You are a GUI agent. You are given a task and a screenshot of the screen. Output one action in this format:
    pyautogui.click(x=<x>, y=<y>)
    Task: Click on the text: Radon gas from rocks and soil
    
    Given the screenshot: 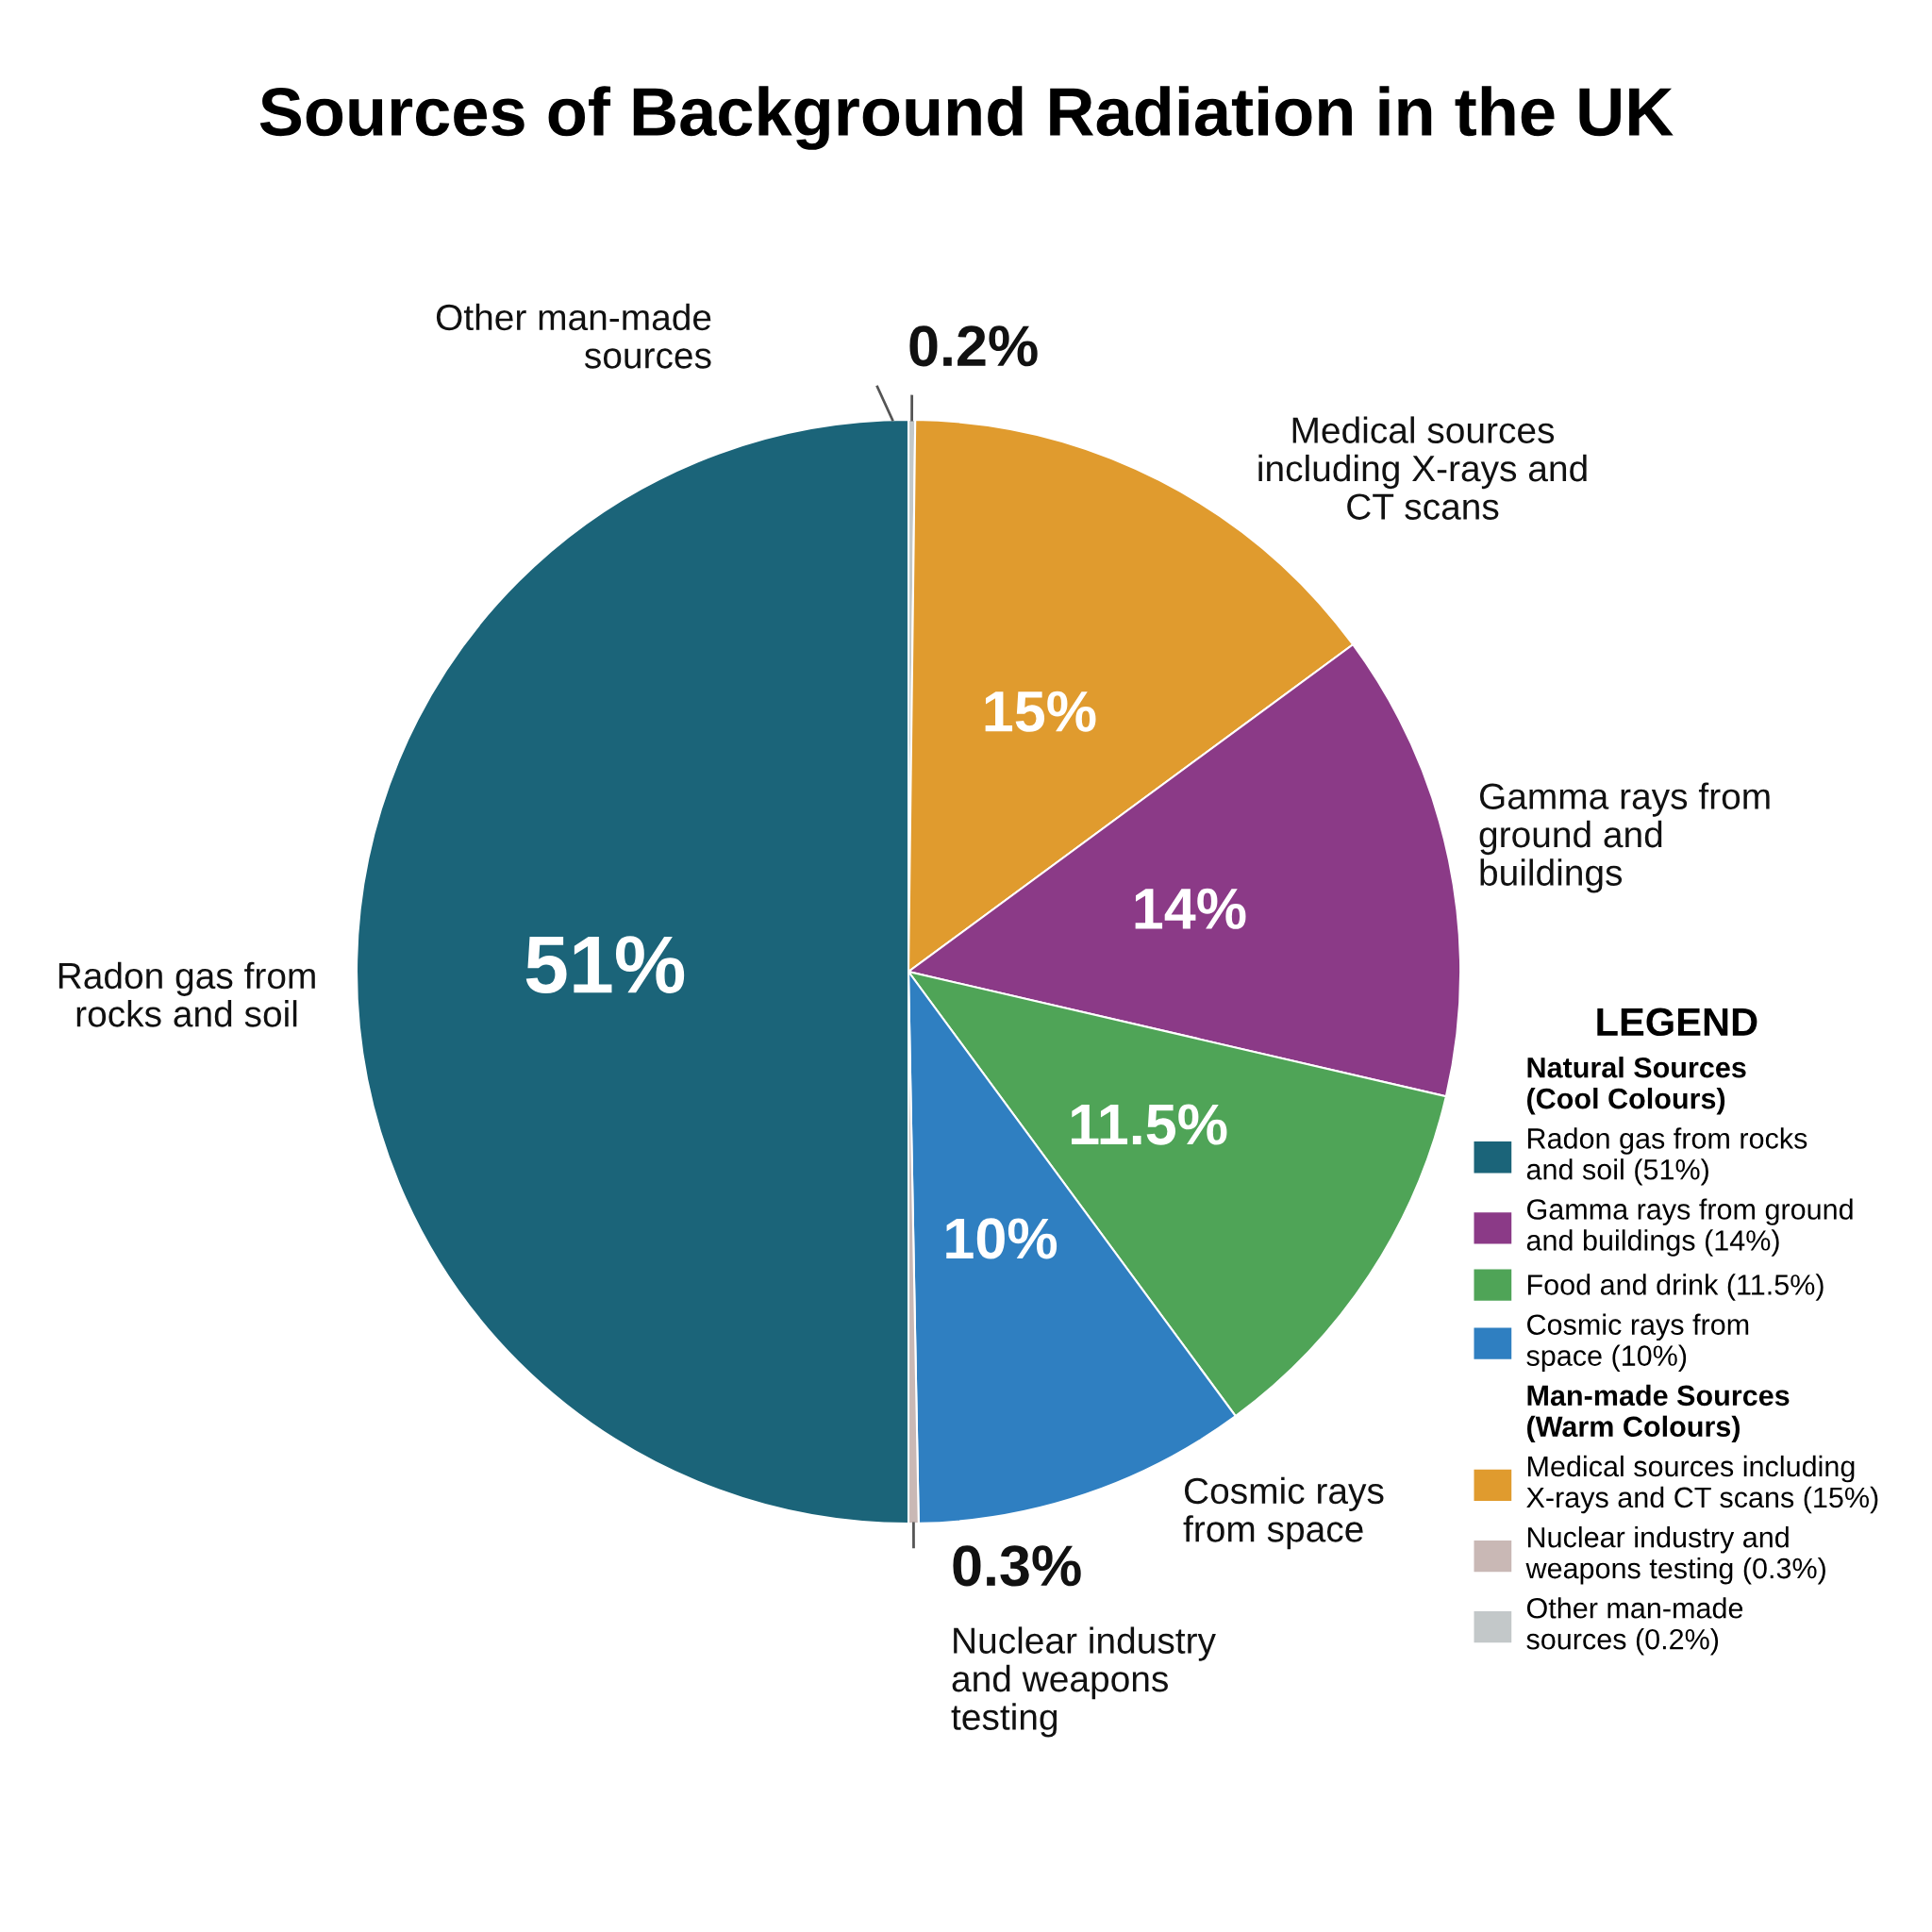 What is the action you would take?
    pyautogui.click(x=186, y=994)
    